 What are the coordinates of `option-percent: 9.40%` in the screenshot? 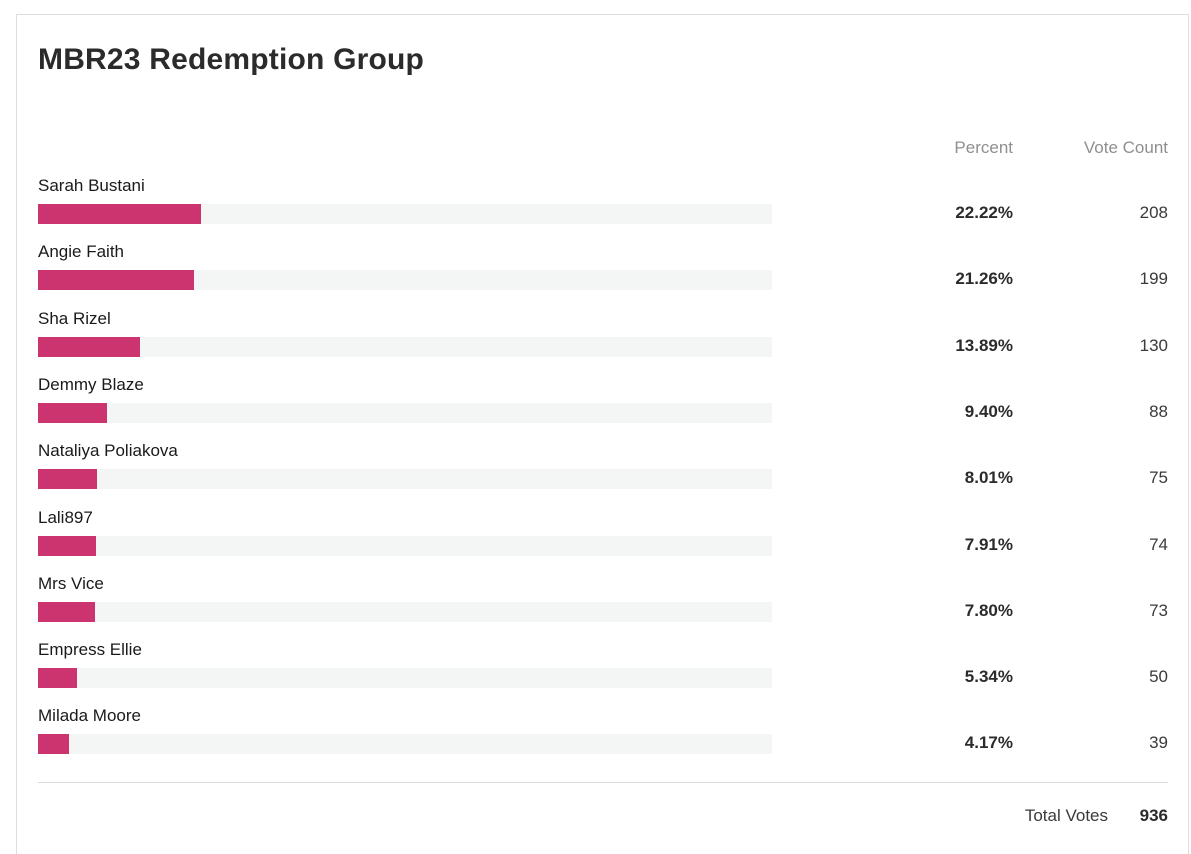 It's located at (988, 411).